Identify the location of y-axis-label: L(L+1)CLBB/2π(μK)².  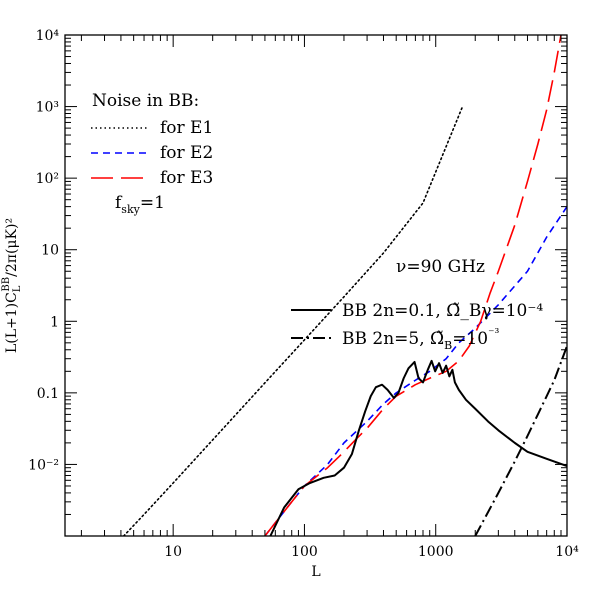
(12, 285).